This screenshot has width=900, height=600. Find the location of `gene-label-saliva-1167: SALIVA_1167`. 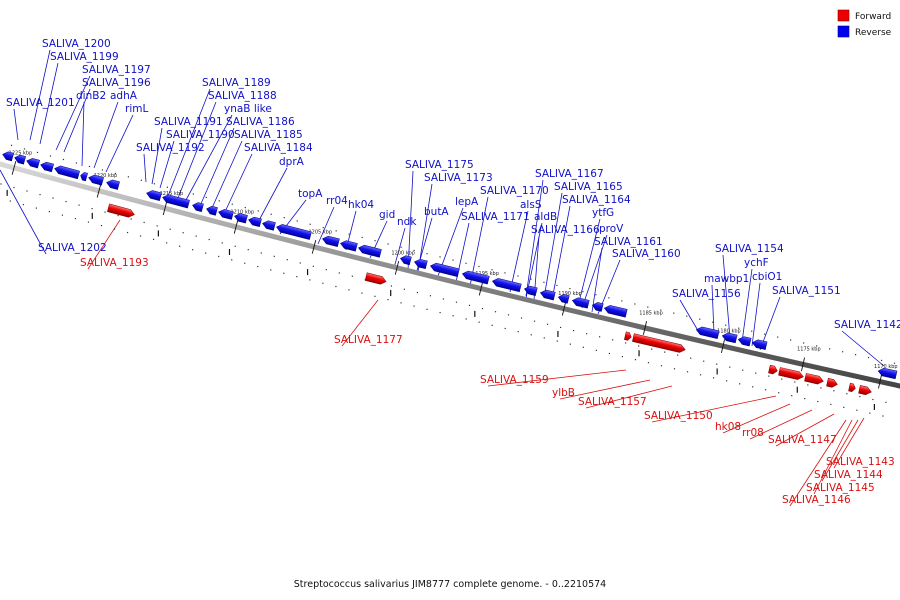

gene-label-saliva-1167: SALIVA_1167 is located at coordinates (569, 174).